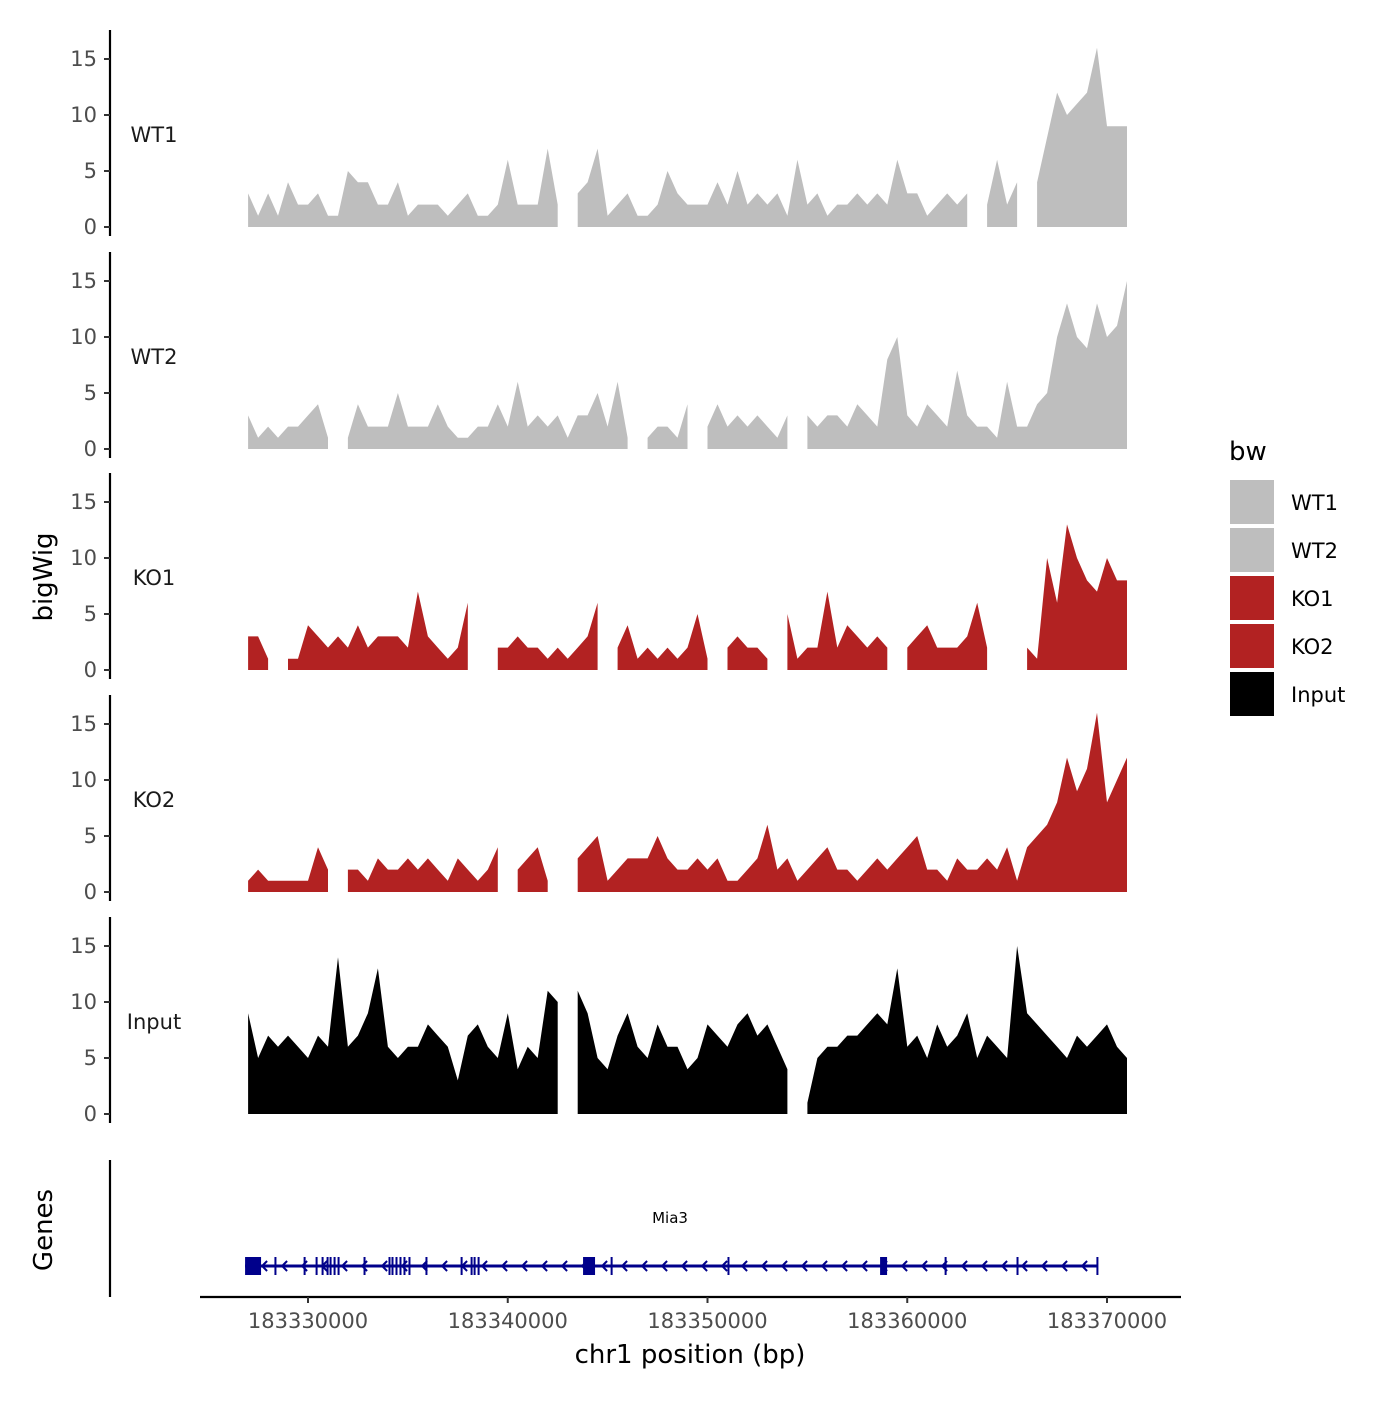  Describe the element at coordinates (907, 1321) in the screenshot. I see `x-tick-label: 183360000` at that location.